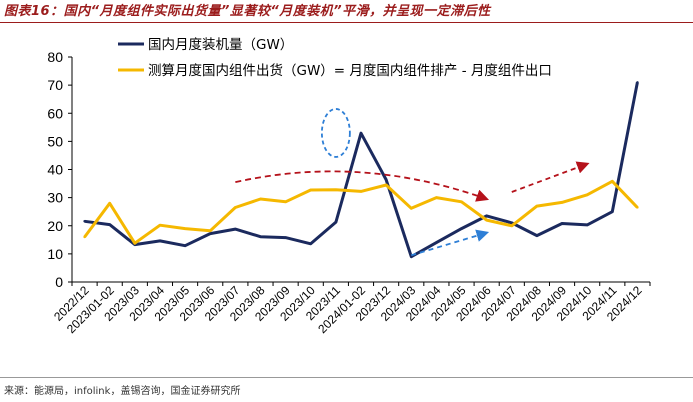  What do you see at coordinates (55, 113) in the screenshot?
I see `y-tick-label: 60` at bounding box center [55, 113].